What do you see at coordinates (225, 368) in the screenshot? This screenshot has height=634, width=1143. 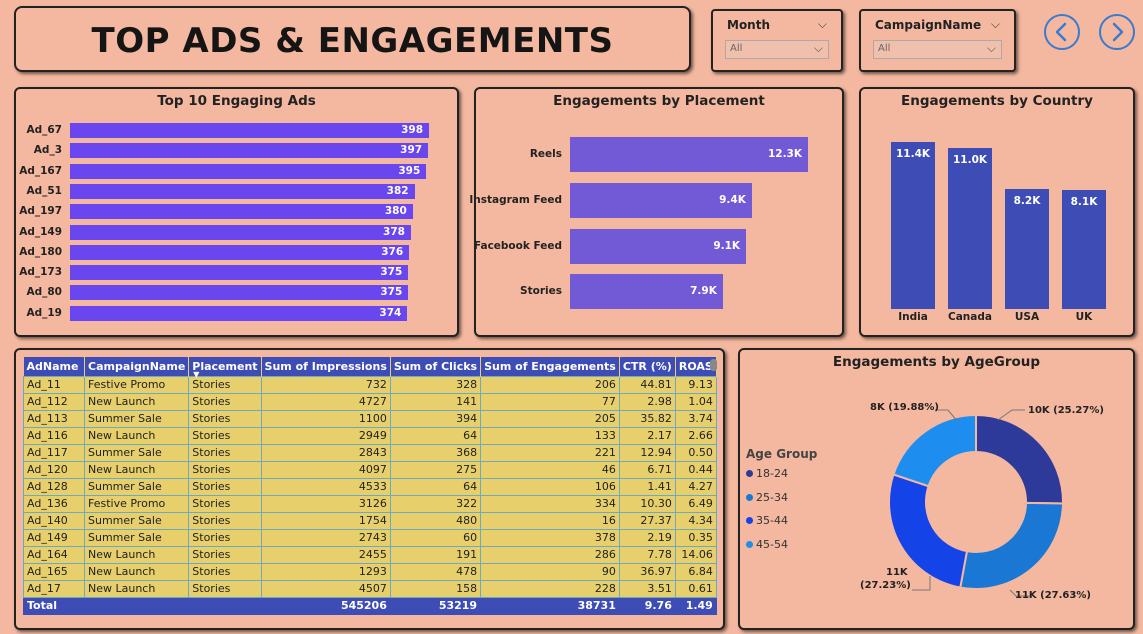 I see `column-header: Placement ▼` at bounding box center [225, 368].